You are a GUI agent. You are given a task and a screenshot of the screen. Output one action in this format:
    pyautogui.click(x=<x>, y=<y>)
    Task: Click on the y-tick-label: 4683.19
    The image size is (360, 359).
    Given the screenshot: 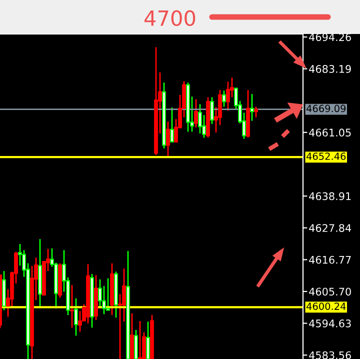 What is the action you would take?
    pyautogui.click(x=330, y=69)
    